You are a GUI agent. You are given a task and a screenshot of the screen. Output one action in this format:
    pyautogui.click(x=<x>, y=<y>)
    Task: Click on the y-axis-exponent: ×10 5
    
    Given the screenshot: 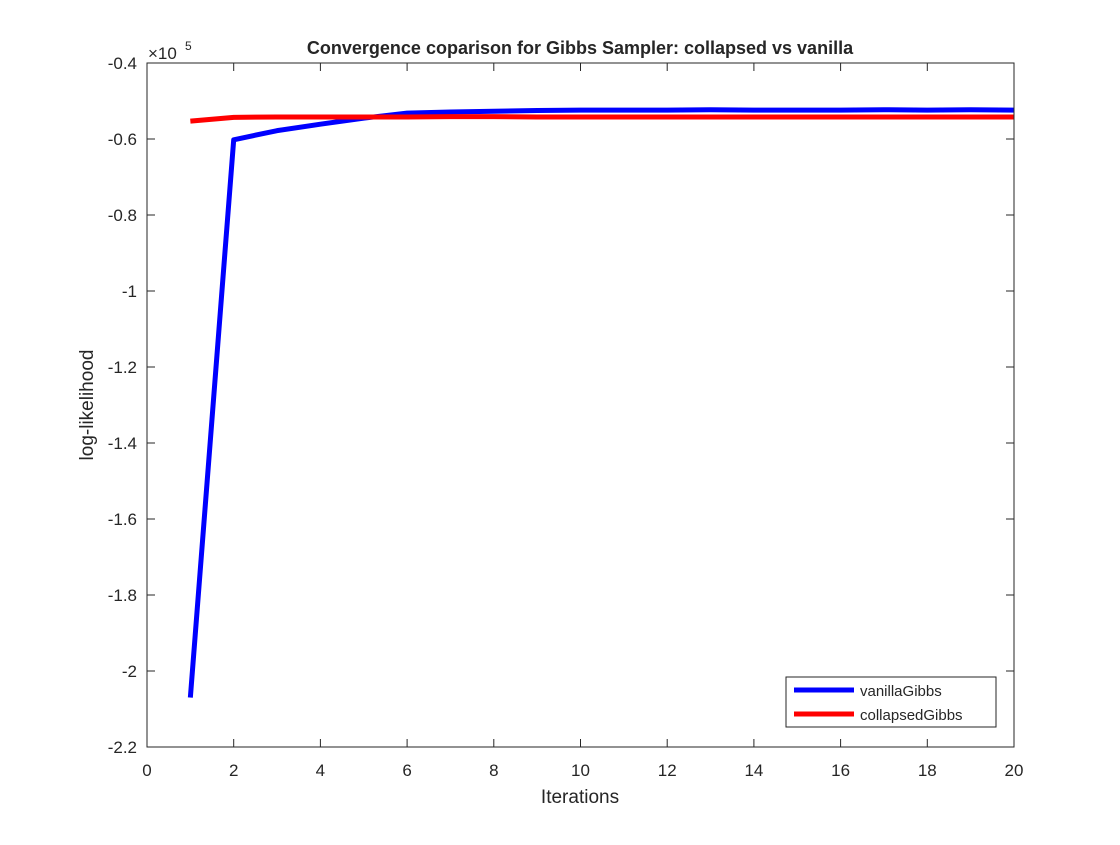 What is the action you would take?
    pyautogui.click(x=170, y=51)
    